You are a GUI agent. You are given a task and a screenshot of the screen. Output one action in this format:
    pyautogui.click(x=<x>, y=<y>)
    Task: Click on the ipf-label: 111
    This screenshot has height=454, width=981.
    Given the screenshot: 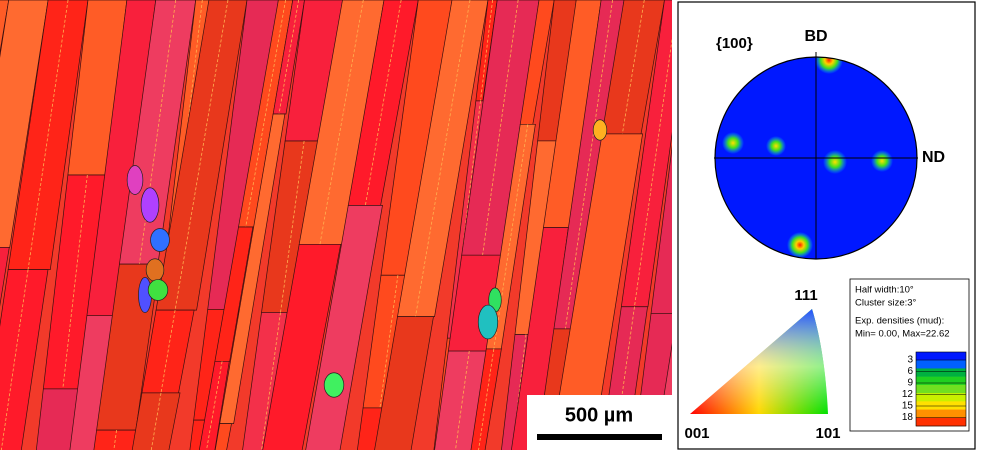 What is the action you would take?
    pyautogui.click(x=805, y=295)
    